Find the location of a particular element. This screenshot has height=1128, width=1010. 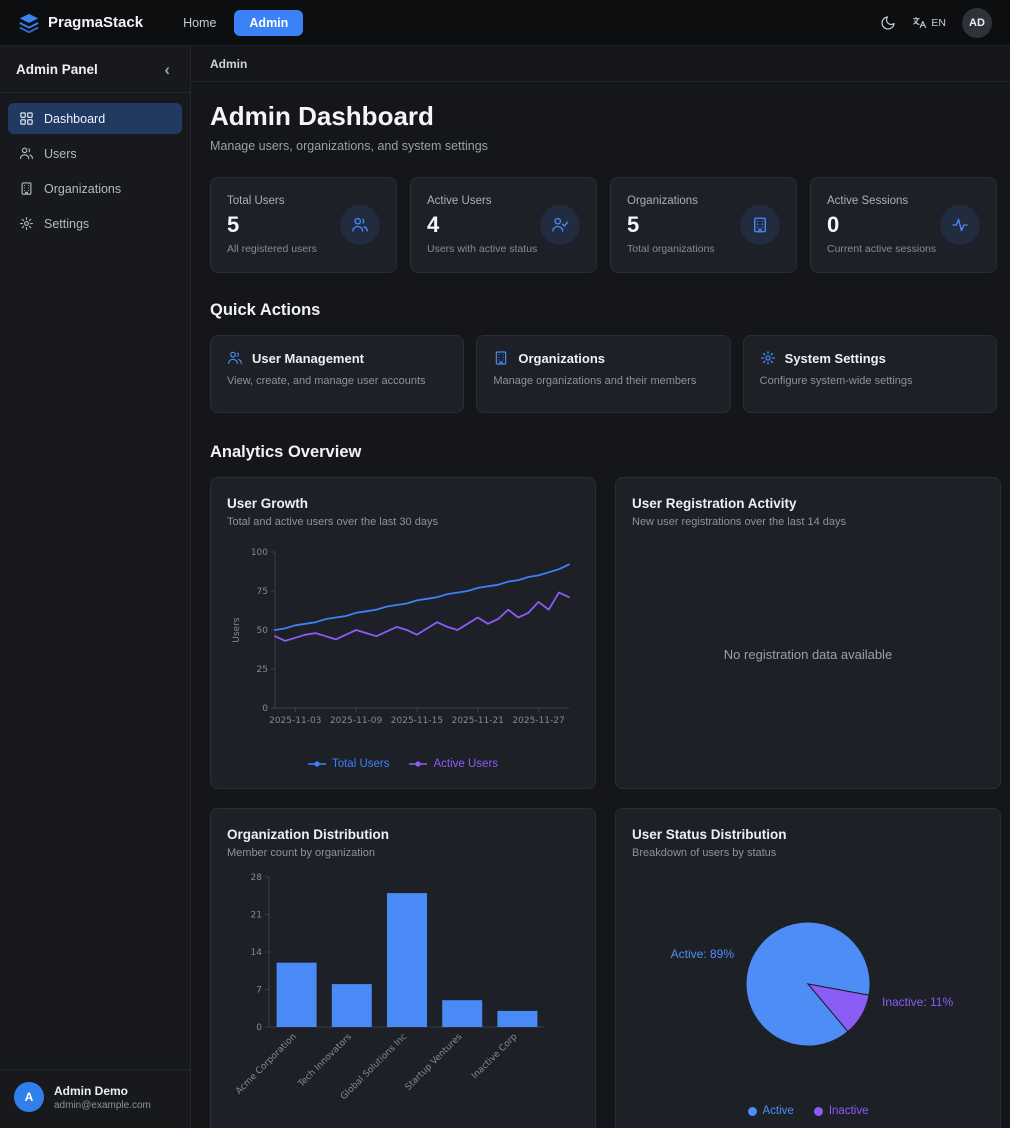

brand-logo-icon is located at coordinates (29, 23).